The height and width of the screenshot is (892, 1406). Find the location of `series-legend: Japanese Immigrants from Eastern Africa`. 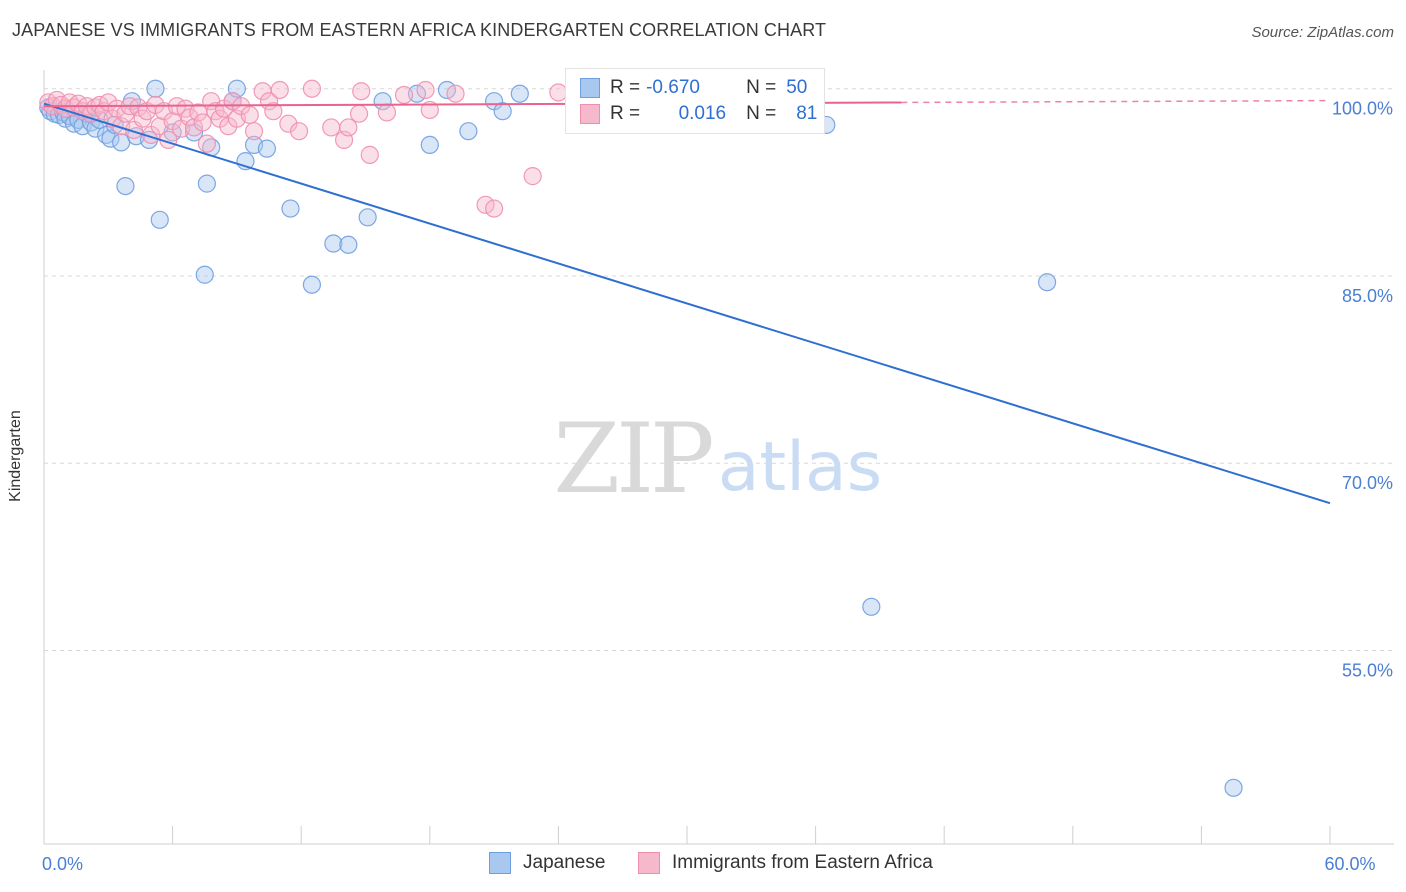

series-legend: Japanese Immigrants from Eastern Africa is located at coordinates (703, 864).